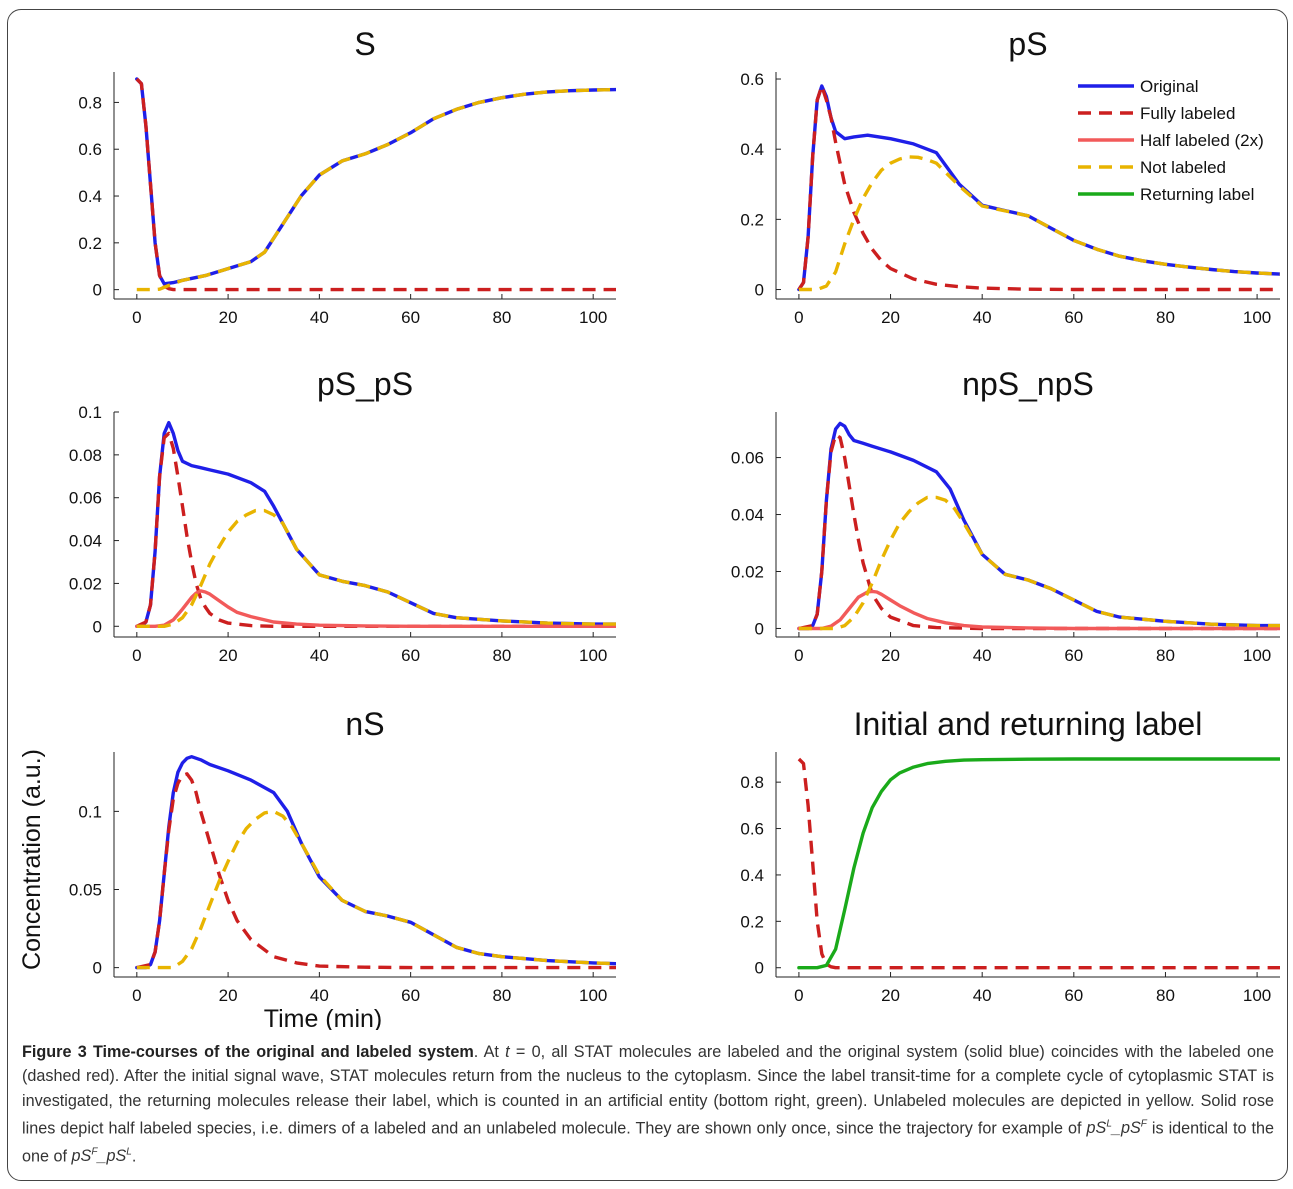 Image resolution: width=1293 pixels, height=1189 pixels. What do you see at coordinates (364, 44) in the screenshot?
I see `panel-title: S` at bounding box center [364, 44].